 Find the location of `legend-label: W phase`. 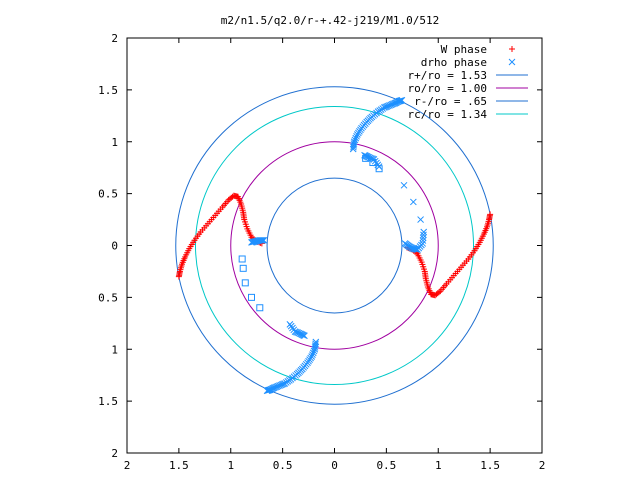

legend-label: W phase is located at coordinates (464, 49).